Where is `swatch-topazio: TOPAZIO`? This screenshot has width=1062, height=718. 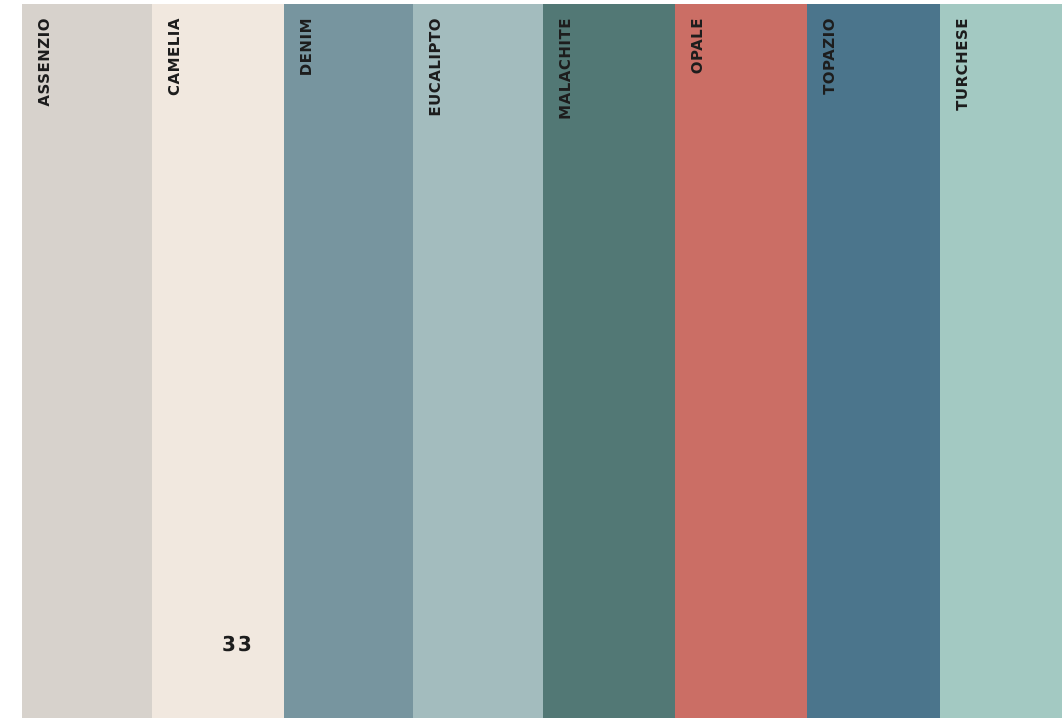 swatch-topazio: TOPAZIO is located at coordinates (873, 361).